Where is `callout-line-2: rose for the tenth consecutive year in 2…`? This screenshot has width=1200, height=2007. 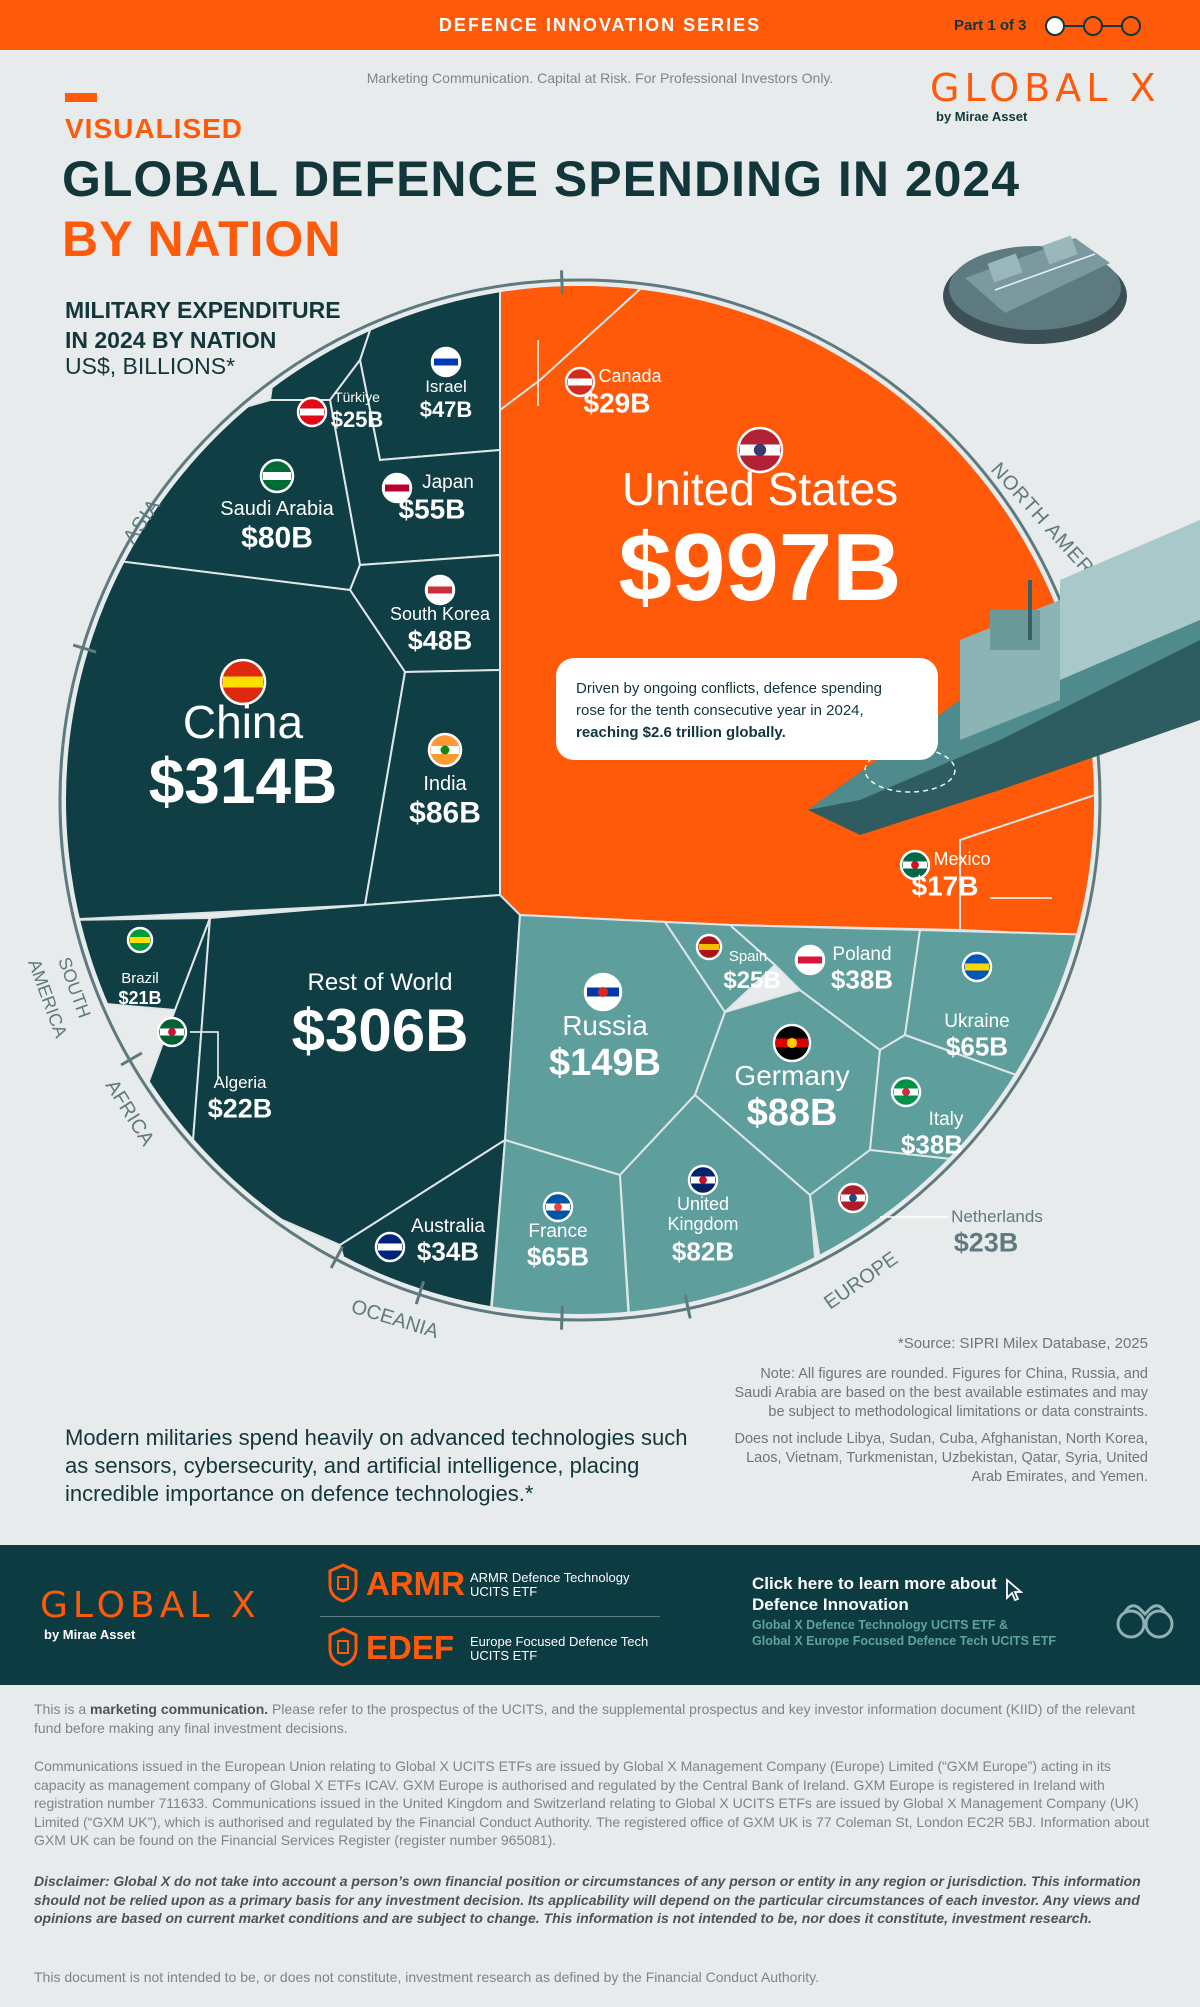 callout-line-2: rose for the tenth consecutive year in 2… is located at coordinates (720, 710).